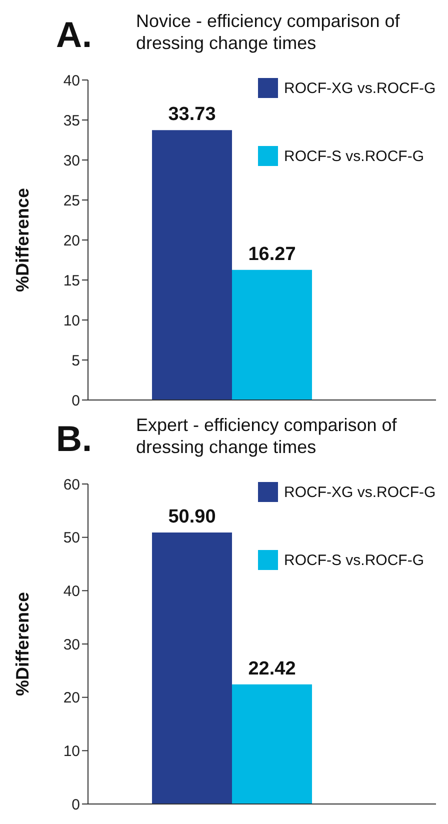 The width and height of the screenshot is (448, 824). What do you see at coordinates (74, 439) in the screenshot?
I see `text: B.` at bounding box center [74, 439].